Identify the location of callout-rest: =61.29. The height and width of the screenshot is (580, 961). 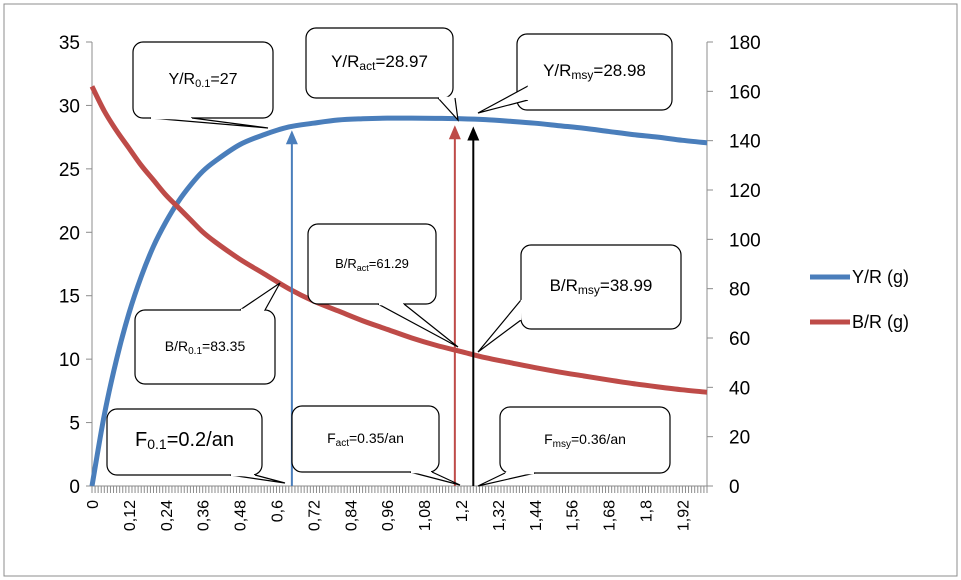
(389, 263).